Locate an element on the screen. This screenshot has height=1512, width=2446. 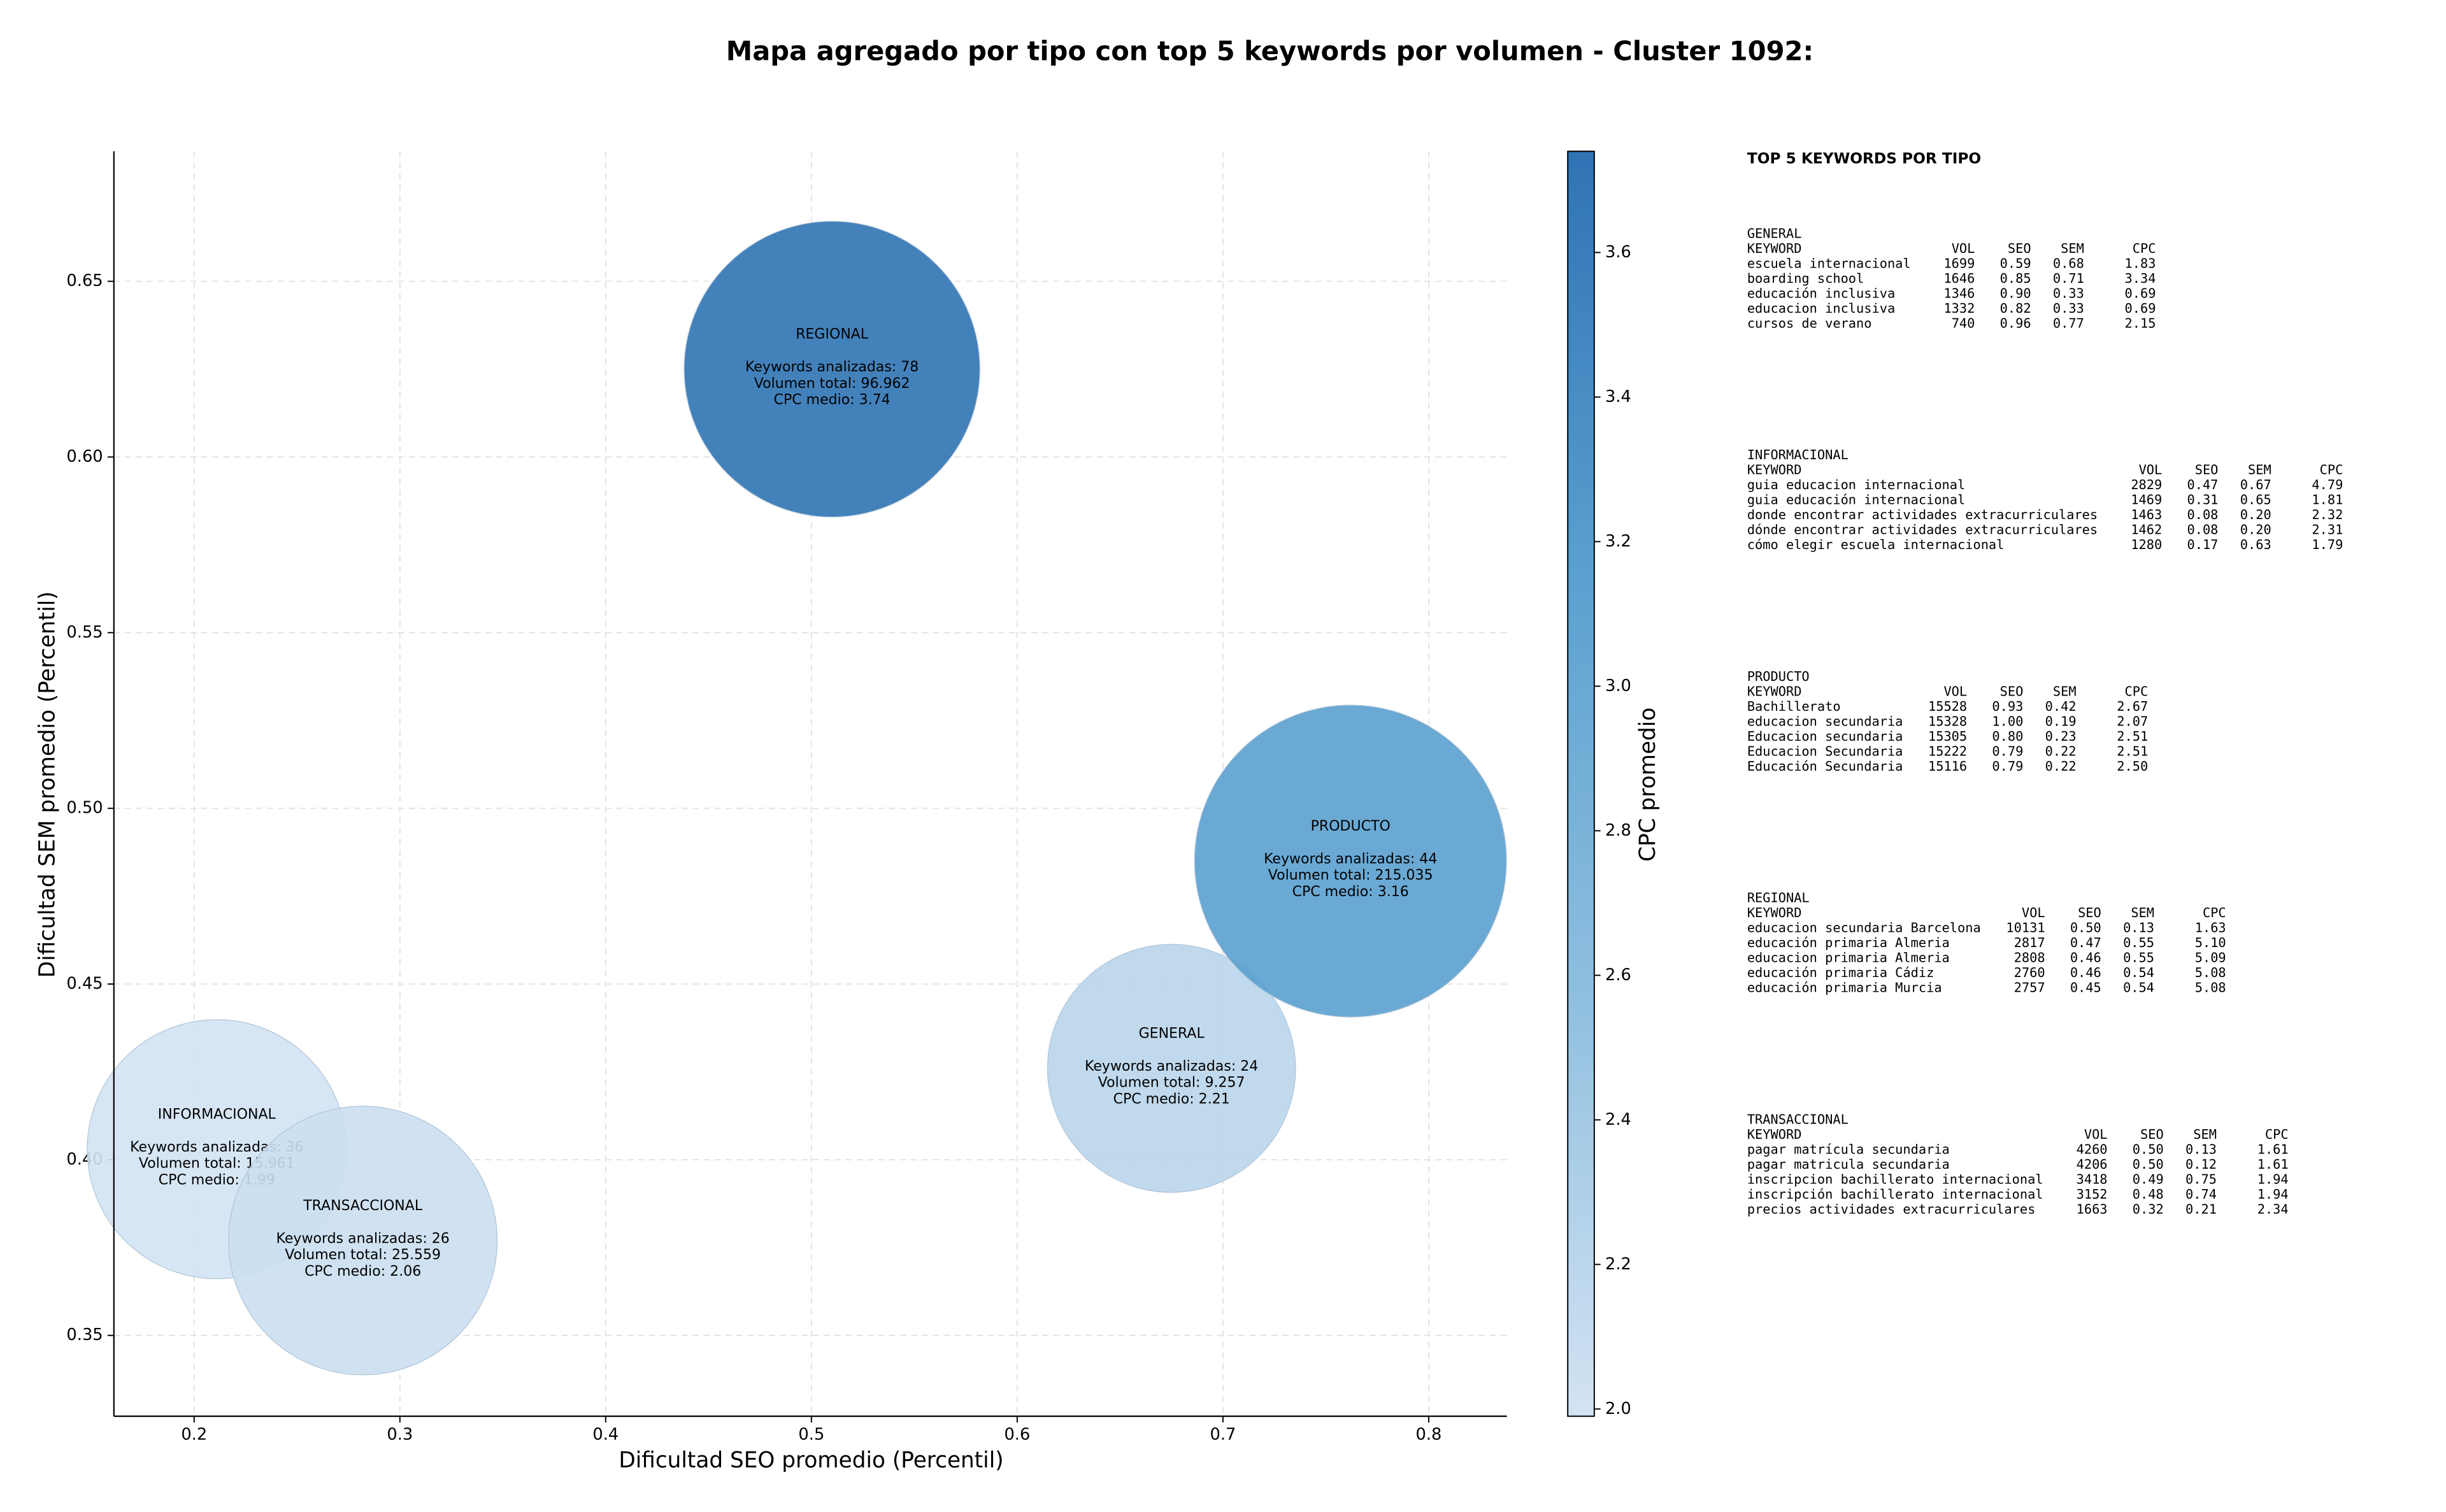
table-cell: 1.63 is located at coordinates (2210, 928).